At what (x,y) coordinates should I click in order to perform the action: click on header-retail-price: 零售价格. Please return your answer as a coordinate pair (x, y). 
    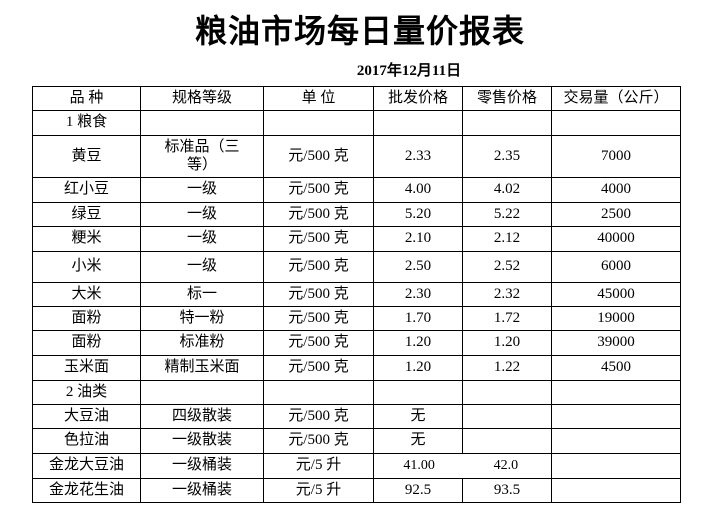
    Looking at the image, I should click on (507, 98).